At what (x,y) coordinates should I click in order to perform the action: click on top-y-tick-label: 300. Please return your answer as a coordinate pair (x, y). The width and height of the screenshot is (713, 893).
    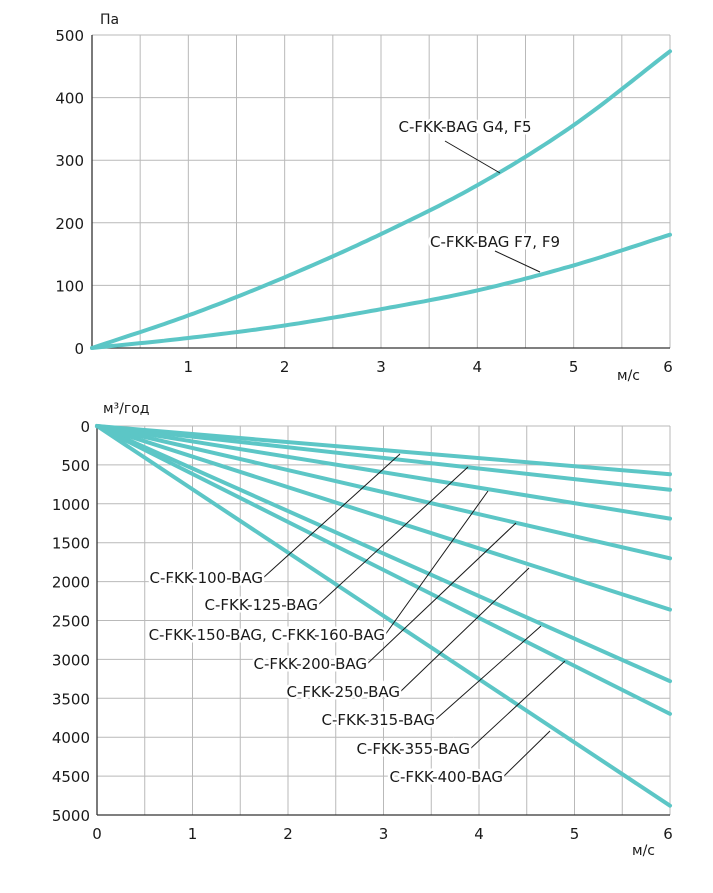
    Looking at the image, I should click on (69, 161).